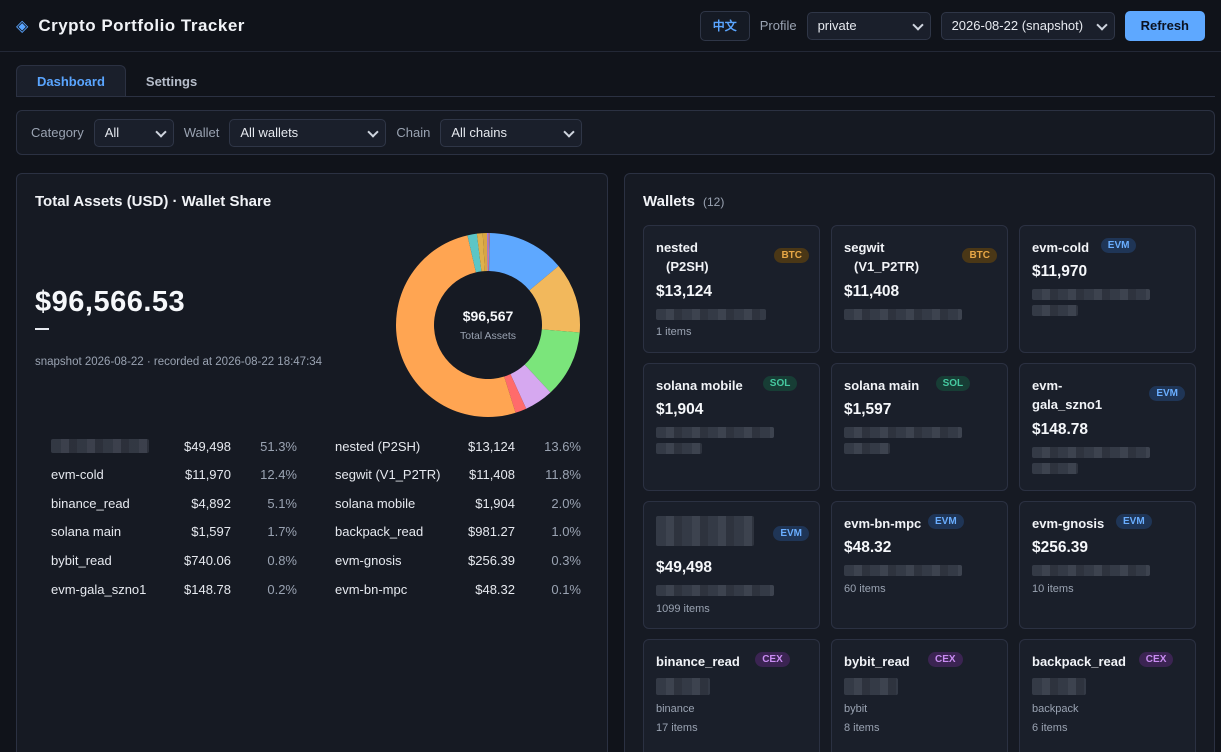 This screenshot has height=752, width=1221. I want to click on wallet-card-name: backpack_read, so click(1079, 661).